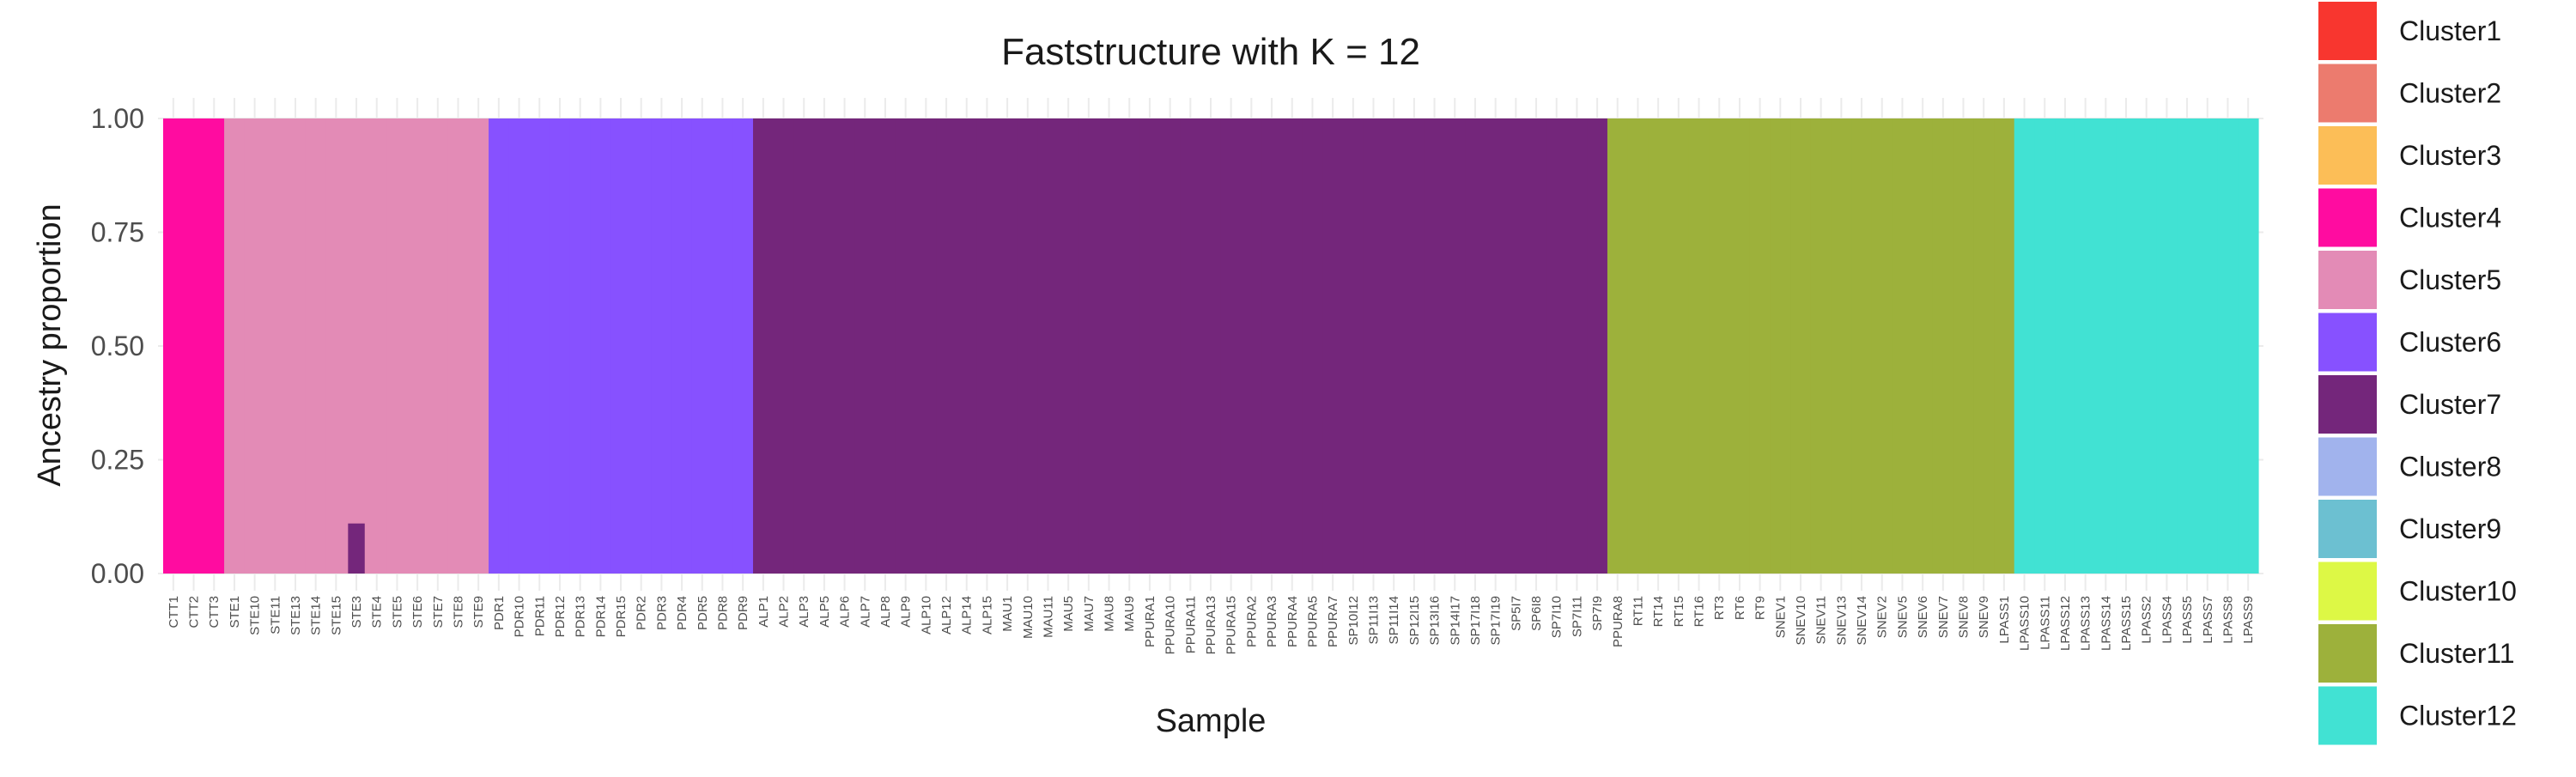  I want to click on x-tick-label: ALP7, so click(865, 612).